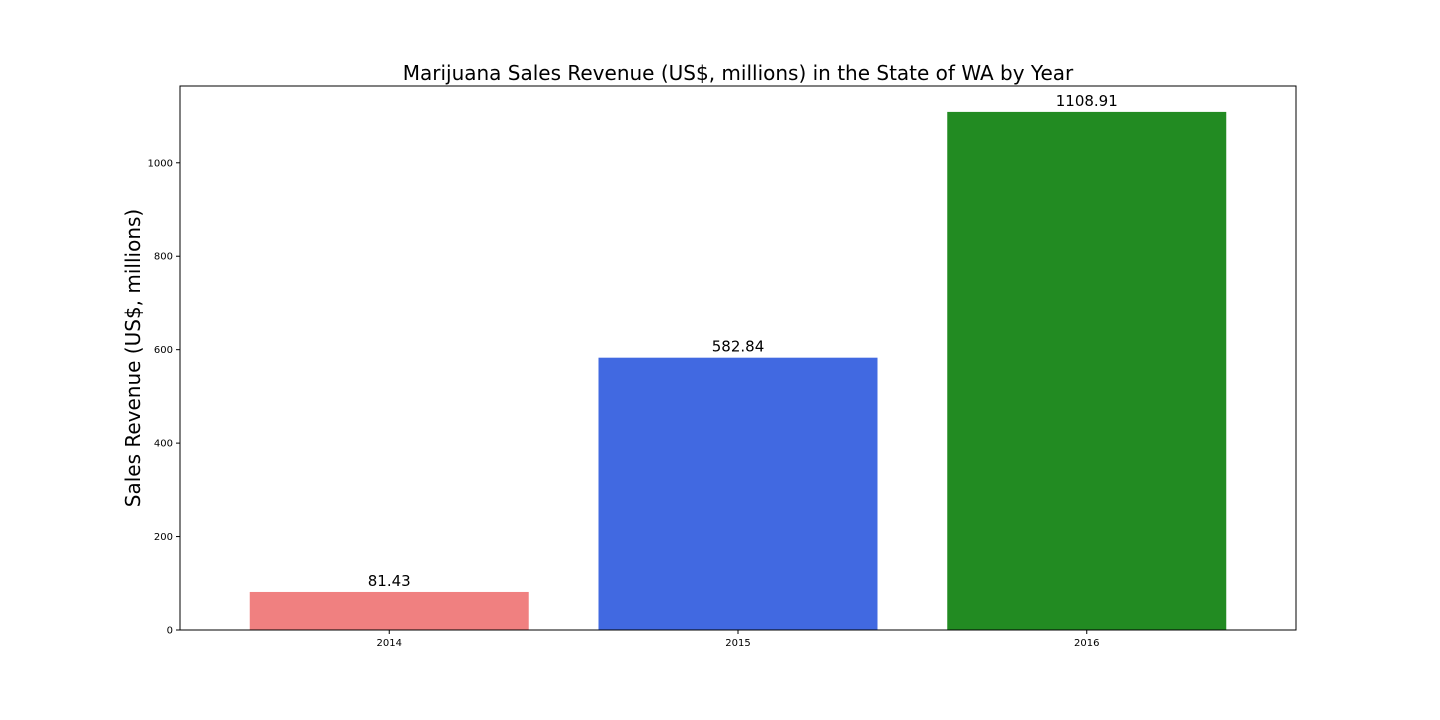  Describe the element at coordinates (163, 444) in the screenshot. I see `y-tick-label-400: 400` at that location.